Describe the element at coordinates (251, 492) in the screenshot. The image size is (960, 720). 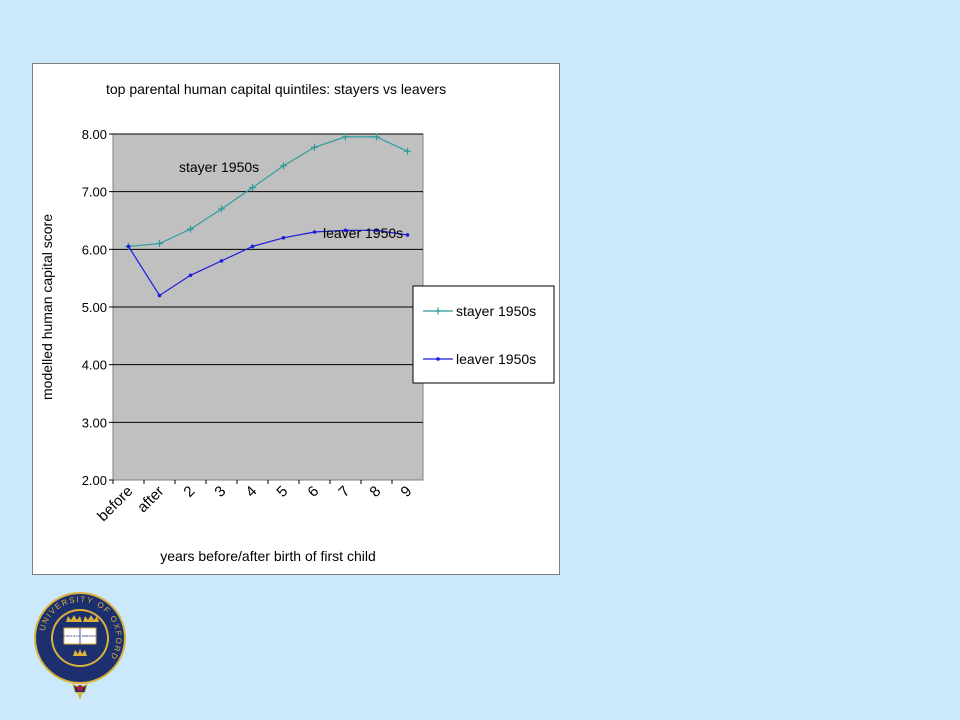
I see `x-tick-label: 4` at that location.